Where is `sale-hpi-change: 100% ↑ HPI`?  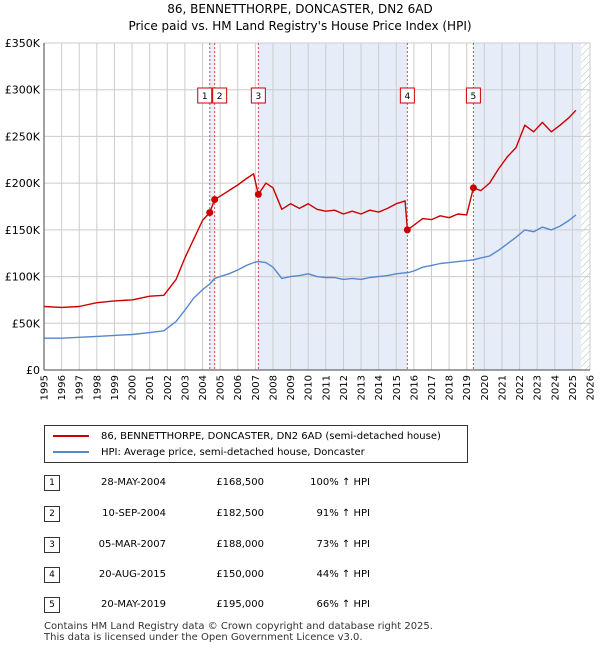
sale-hpi-change: 100% ↑ HPI is located at coordinates (340, 482).